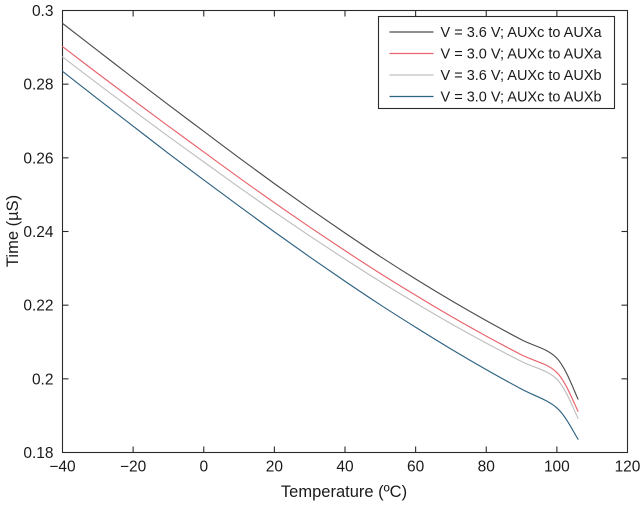 The width and height of the screenshot is (643, 507). What do you see at coordinates (13, 231) in the screenshot?
I see `y-axis-title: Time (µS)` at bounding box center [13, 231].